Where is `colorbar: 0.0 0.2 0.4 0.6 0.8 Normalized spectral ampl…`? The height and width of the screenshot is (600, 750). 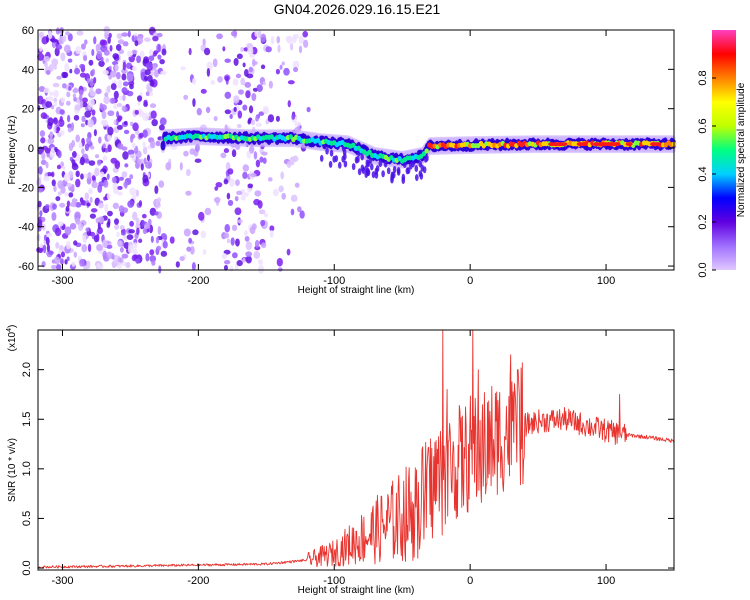 colorbar: 0.0 0.2 0.4 0.6 0.8 Normalized spectral ampl… is located at coordinates (722, 154).